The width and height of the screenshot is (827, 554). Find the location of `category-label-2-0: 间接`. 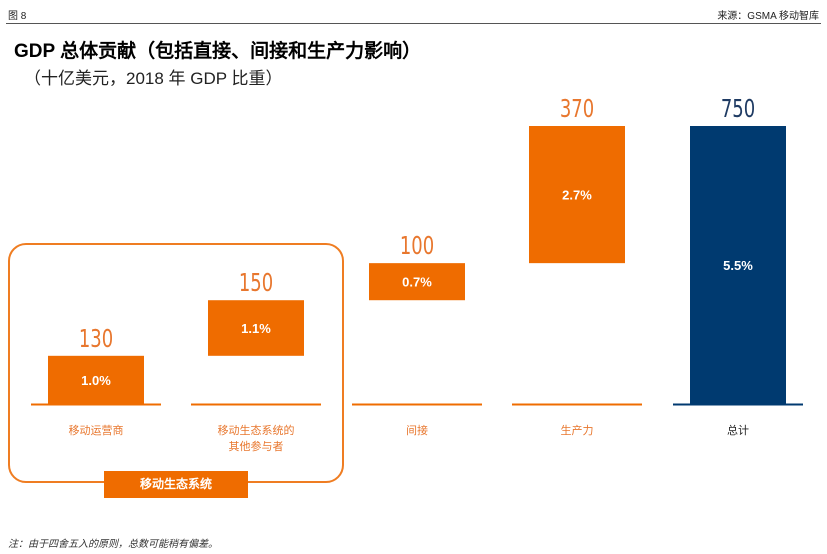

category-label-2-0: 间接 is located at coordinates (417, 430).